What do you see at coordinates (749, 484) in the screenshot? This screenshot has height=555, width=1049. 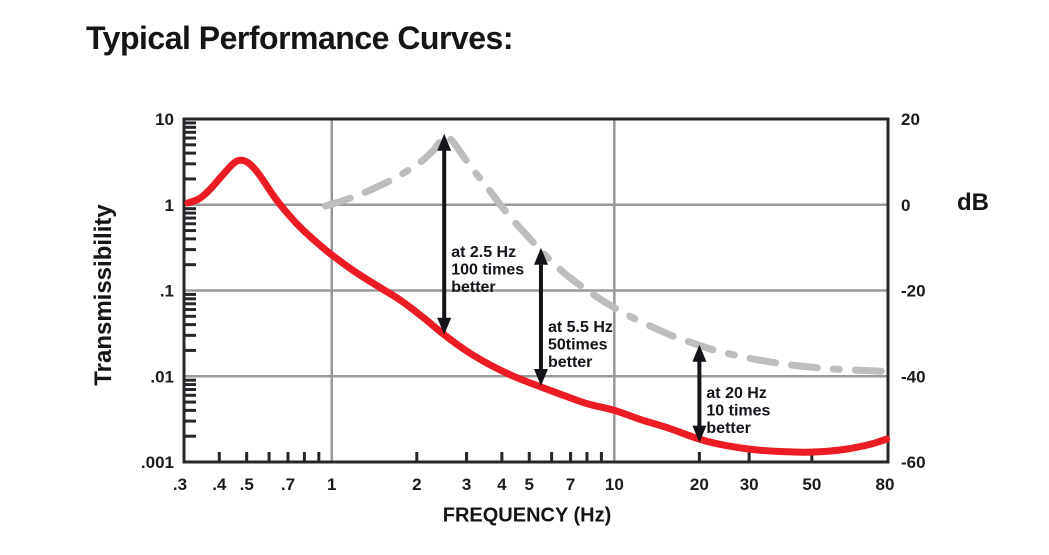 I see `x-tick-label: 30` at bounding box center [749, 484].